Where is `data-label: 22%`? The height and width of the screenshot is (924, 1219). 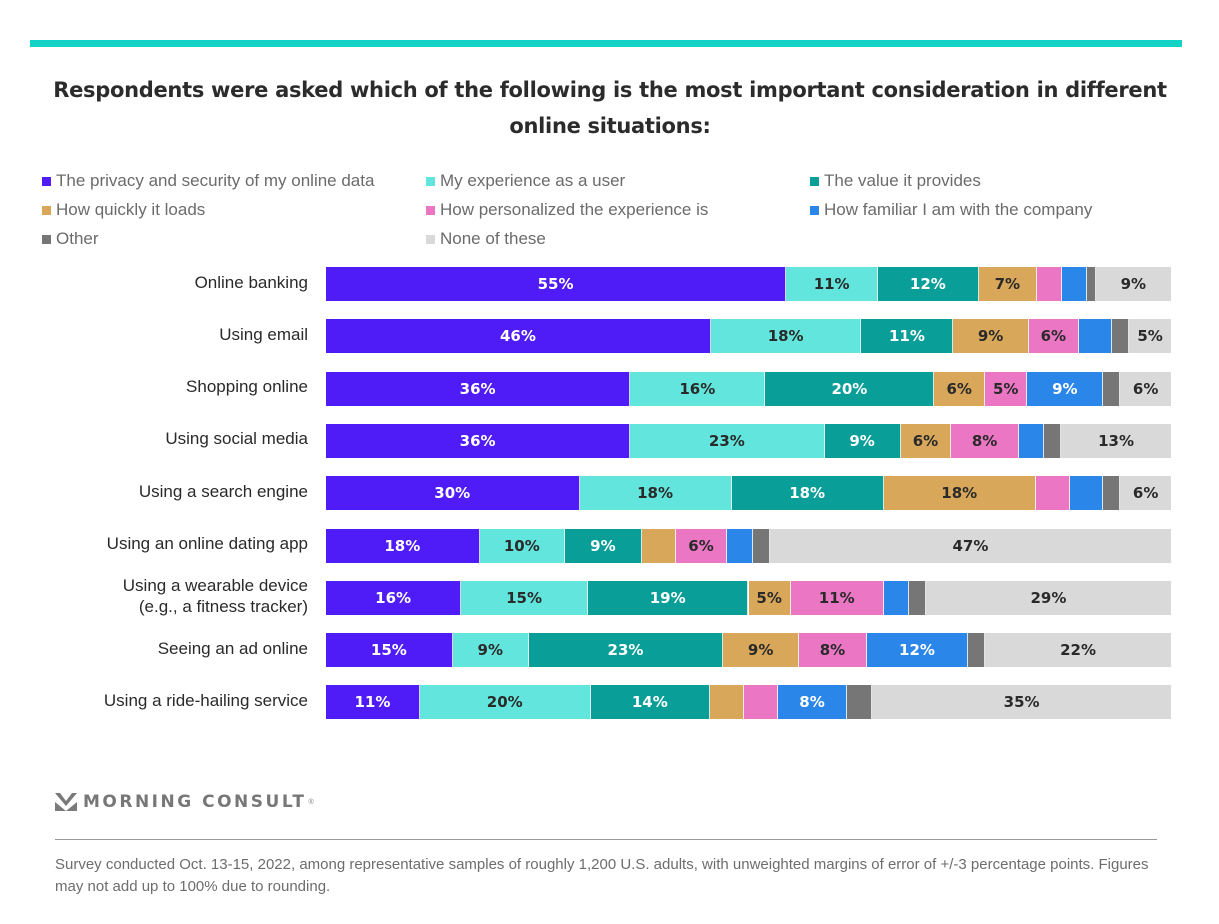 data-label: 22% is located at coordinates (1078, 650).